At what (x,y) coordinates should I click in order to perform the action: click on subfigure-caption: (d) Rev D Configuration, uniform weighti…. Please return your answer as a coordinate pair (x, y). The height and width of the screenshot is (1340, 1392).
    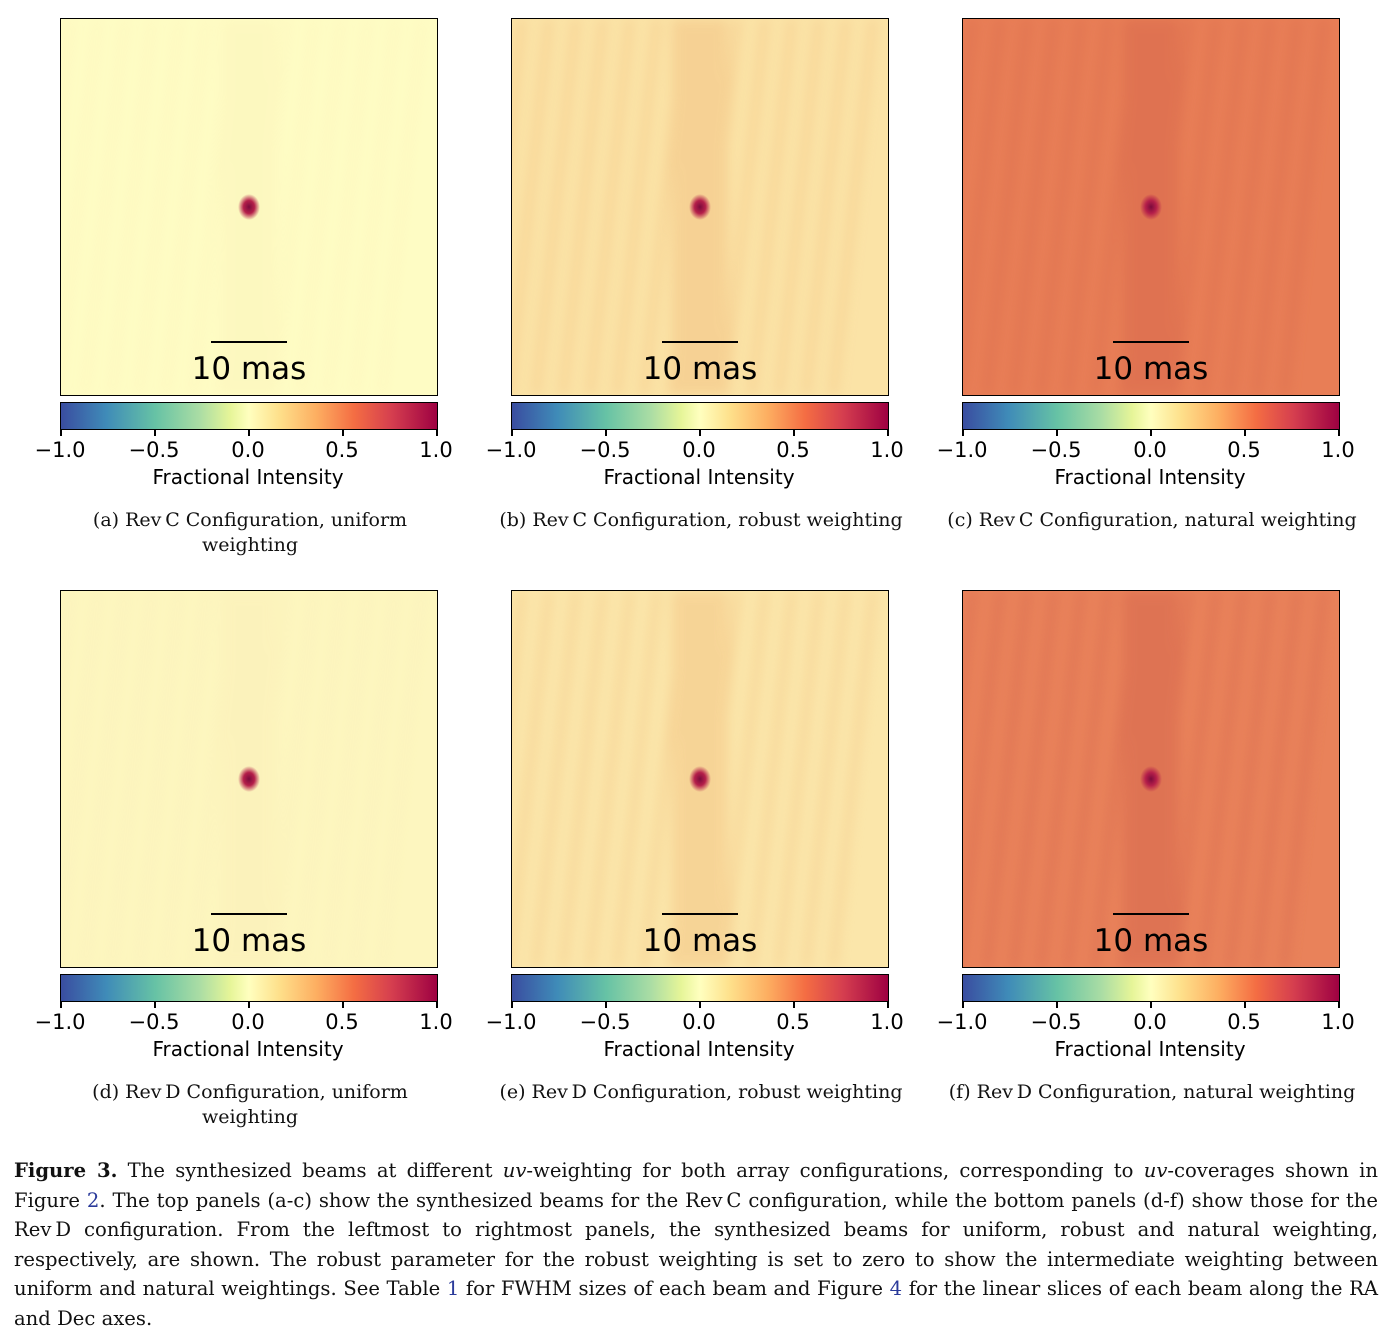
    Looking at the image, I should click on (250, 1104).